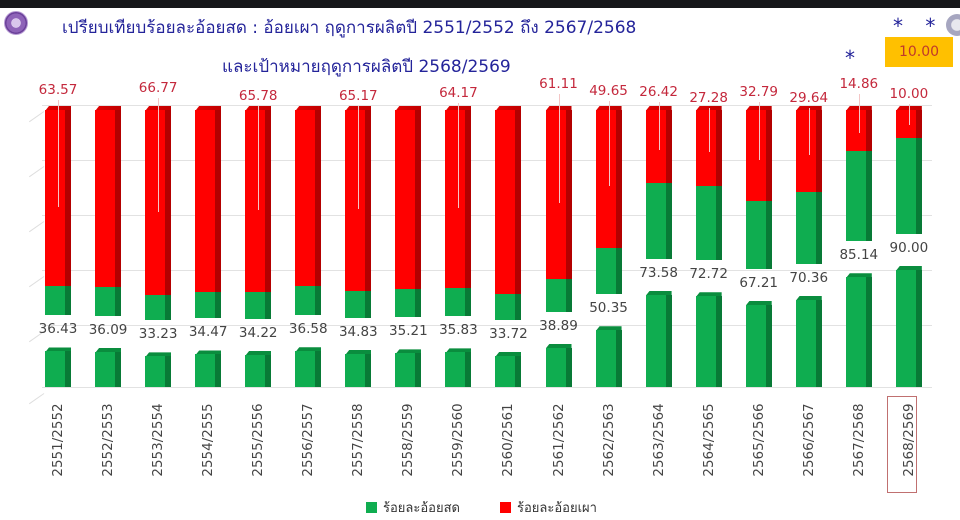 The image size is (960, 520). I want to click on x-axis-tick-label: 2553/2554, so click(158, 440).